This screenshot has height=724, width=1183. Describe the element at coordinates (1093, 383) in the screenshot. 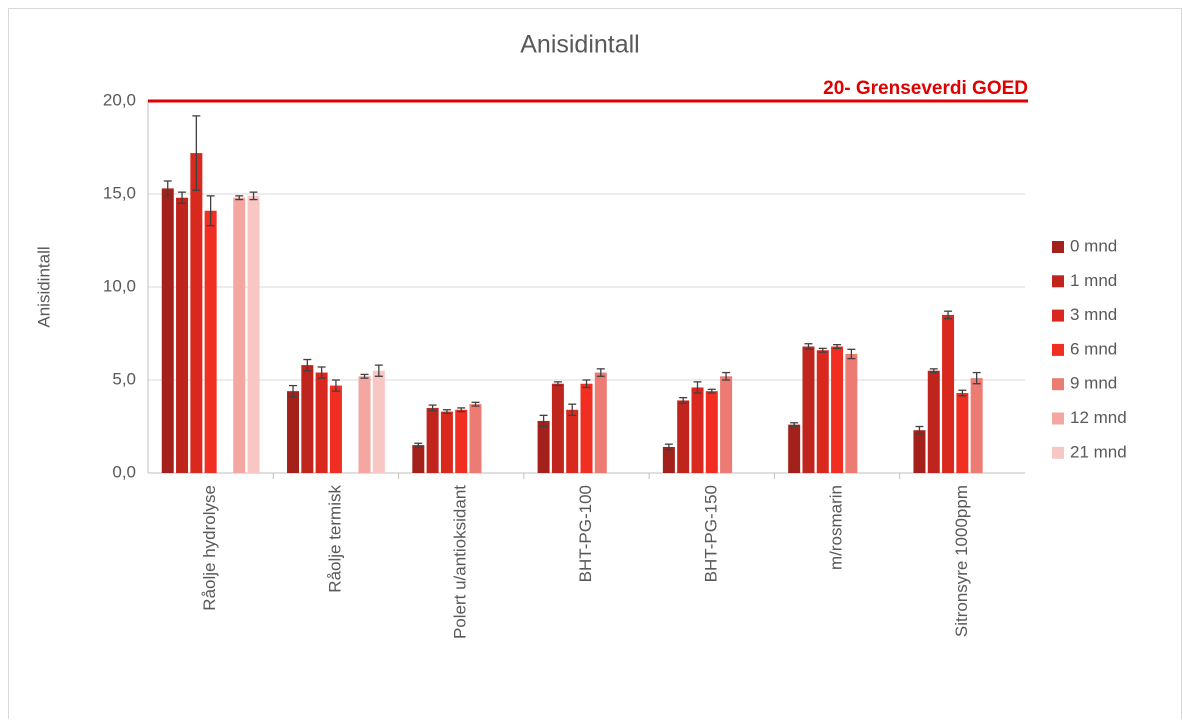

I see `legend-label: 9 mnd` at that location.